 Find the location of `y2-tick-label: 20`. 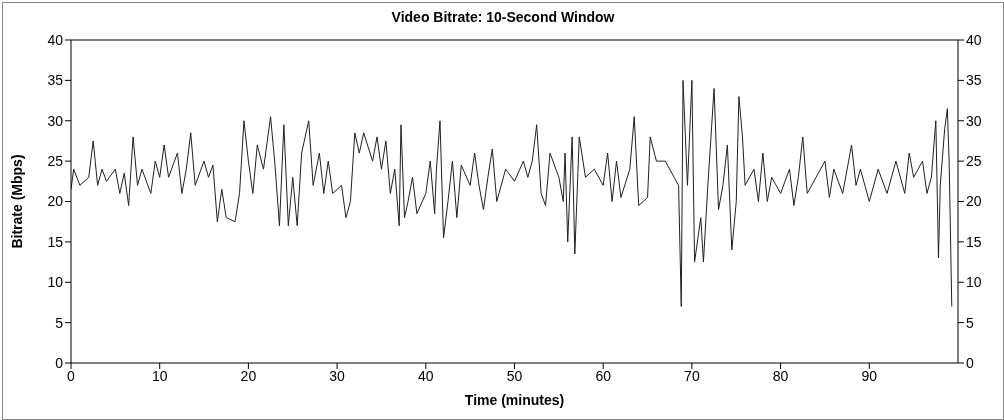

y2-tick-label: 20 is located at coordinates (974, 201).